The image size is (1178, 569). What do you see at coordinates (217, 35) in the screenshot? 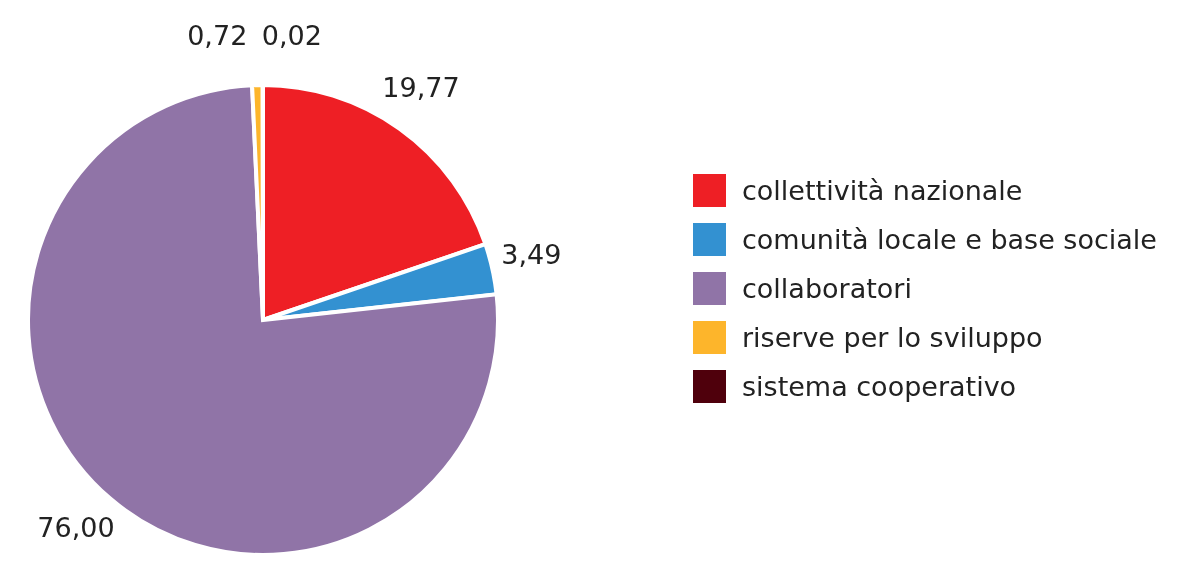
I see `data-label: 0,72` at bounding box center [217, 35].